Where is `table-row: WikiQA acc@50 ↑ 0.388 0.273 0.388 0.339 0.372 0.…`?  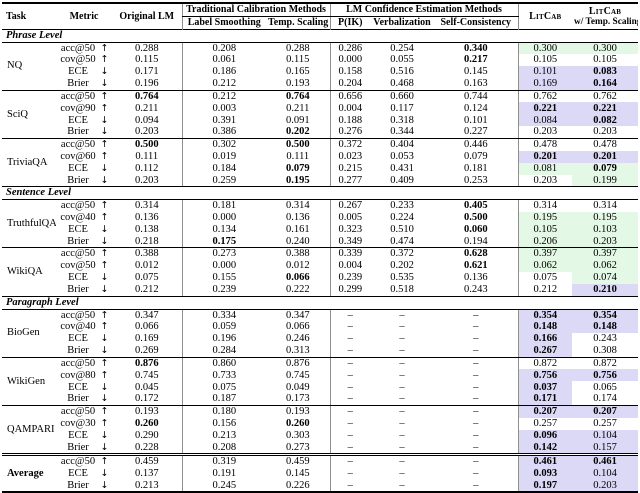
table-row: WikiQA acc@50 ↑ 0.388 0.273 0.388 0.339 0.372 0.… is located at coordinates (320, 272).